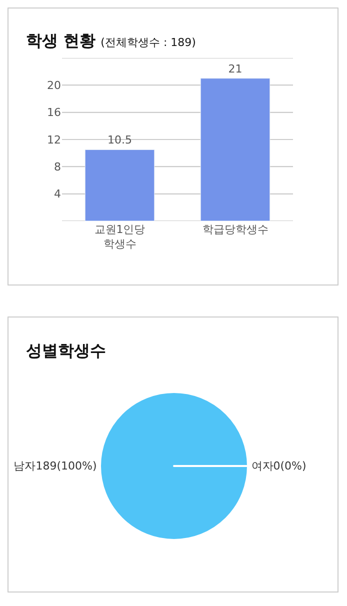  I want to click on chart-title: 학생 현황, so click(61, 40).